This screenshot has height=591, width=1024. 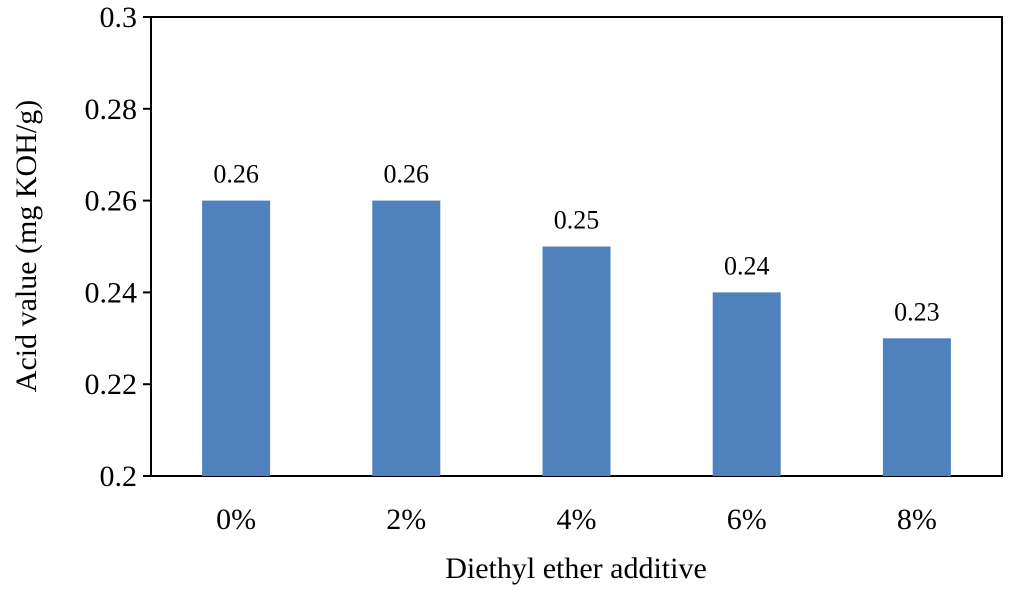 I want to click on x-tick-label: 8%, so click(x=917, y=519).